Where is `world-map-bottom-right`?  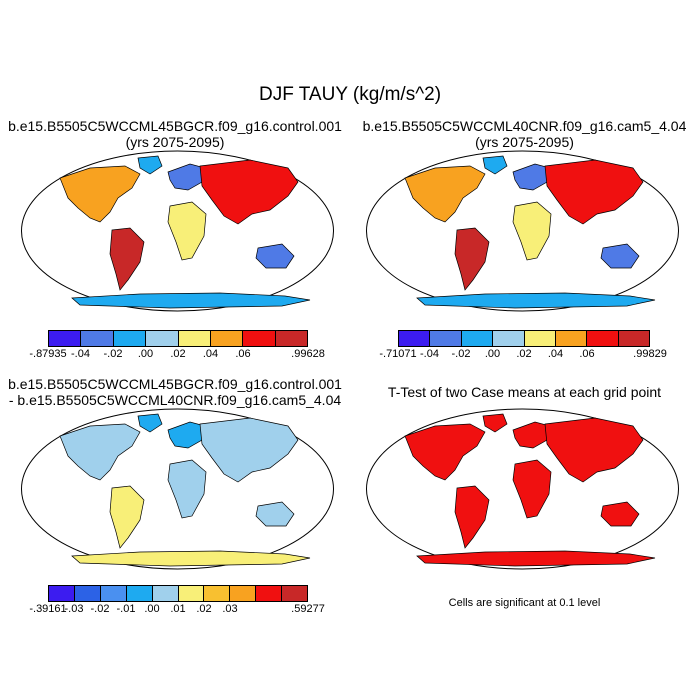
world-map-bottom-right is located at coordinates (522, 489).